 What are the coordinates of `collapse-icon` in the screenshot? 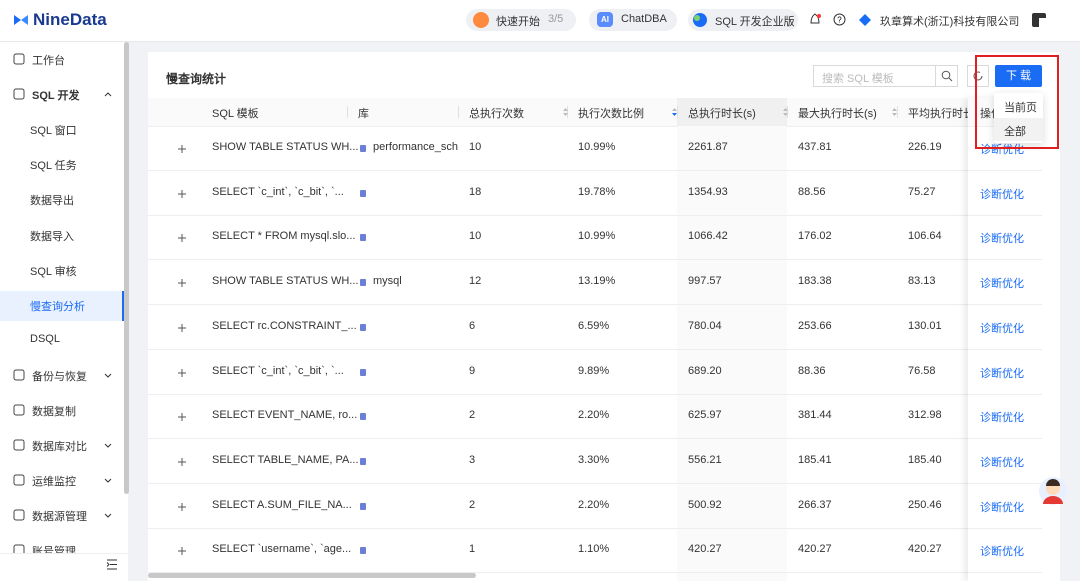 It's located at (112, 564).